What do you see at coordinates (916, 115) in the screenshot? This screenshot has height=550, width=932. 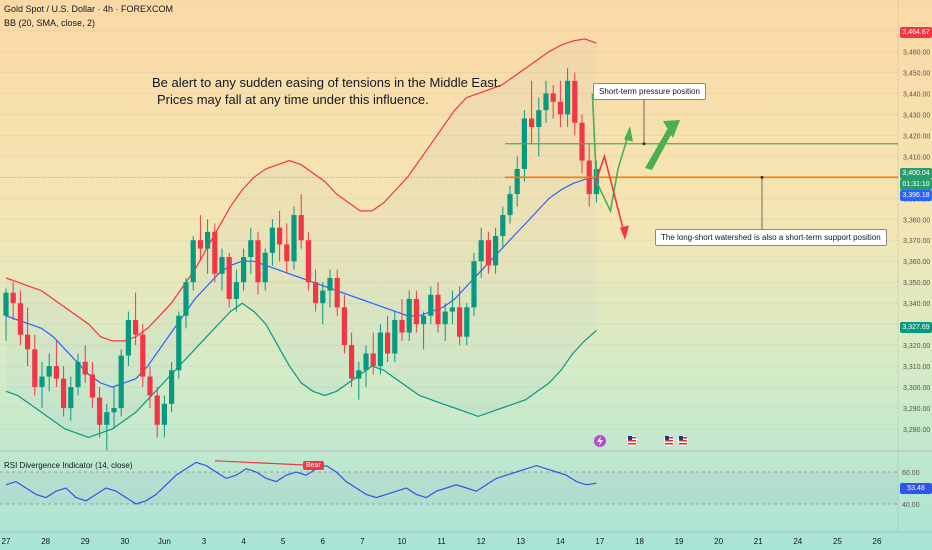 I see `price-tick-label: 3,430.00` at bounding box center [916, 115].